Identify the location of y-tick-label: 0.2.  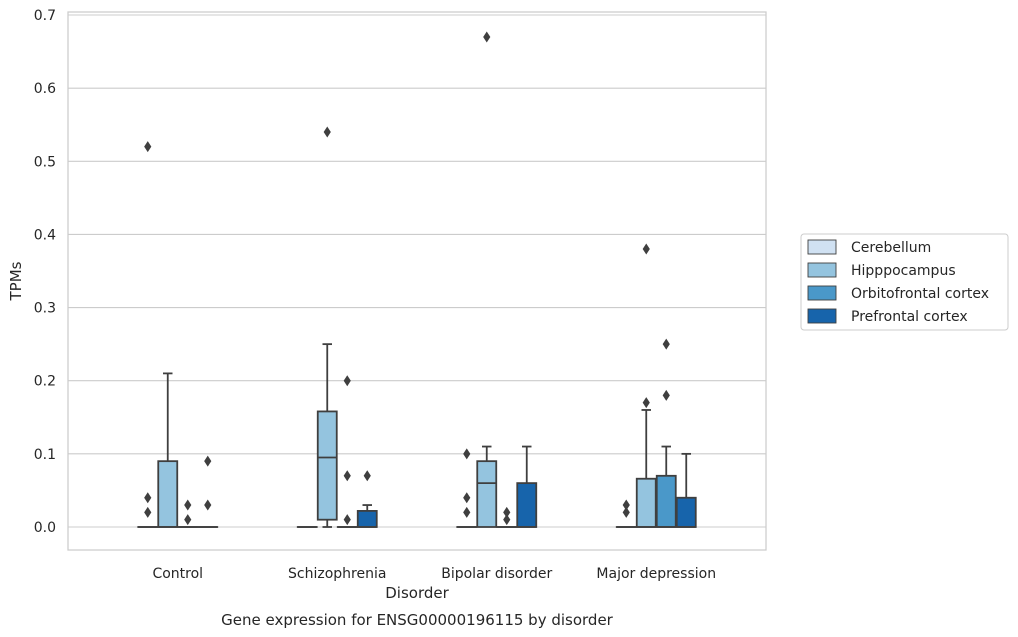
(45, 382).